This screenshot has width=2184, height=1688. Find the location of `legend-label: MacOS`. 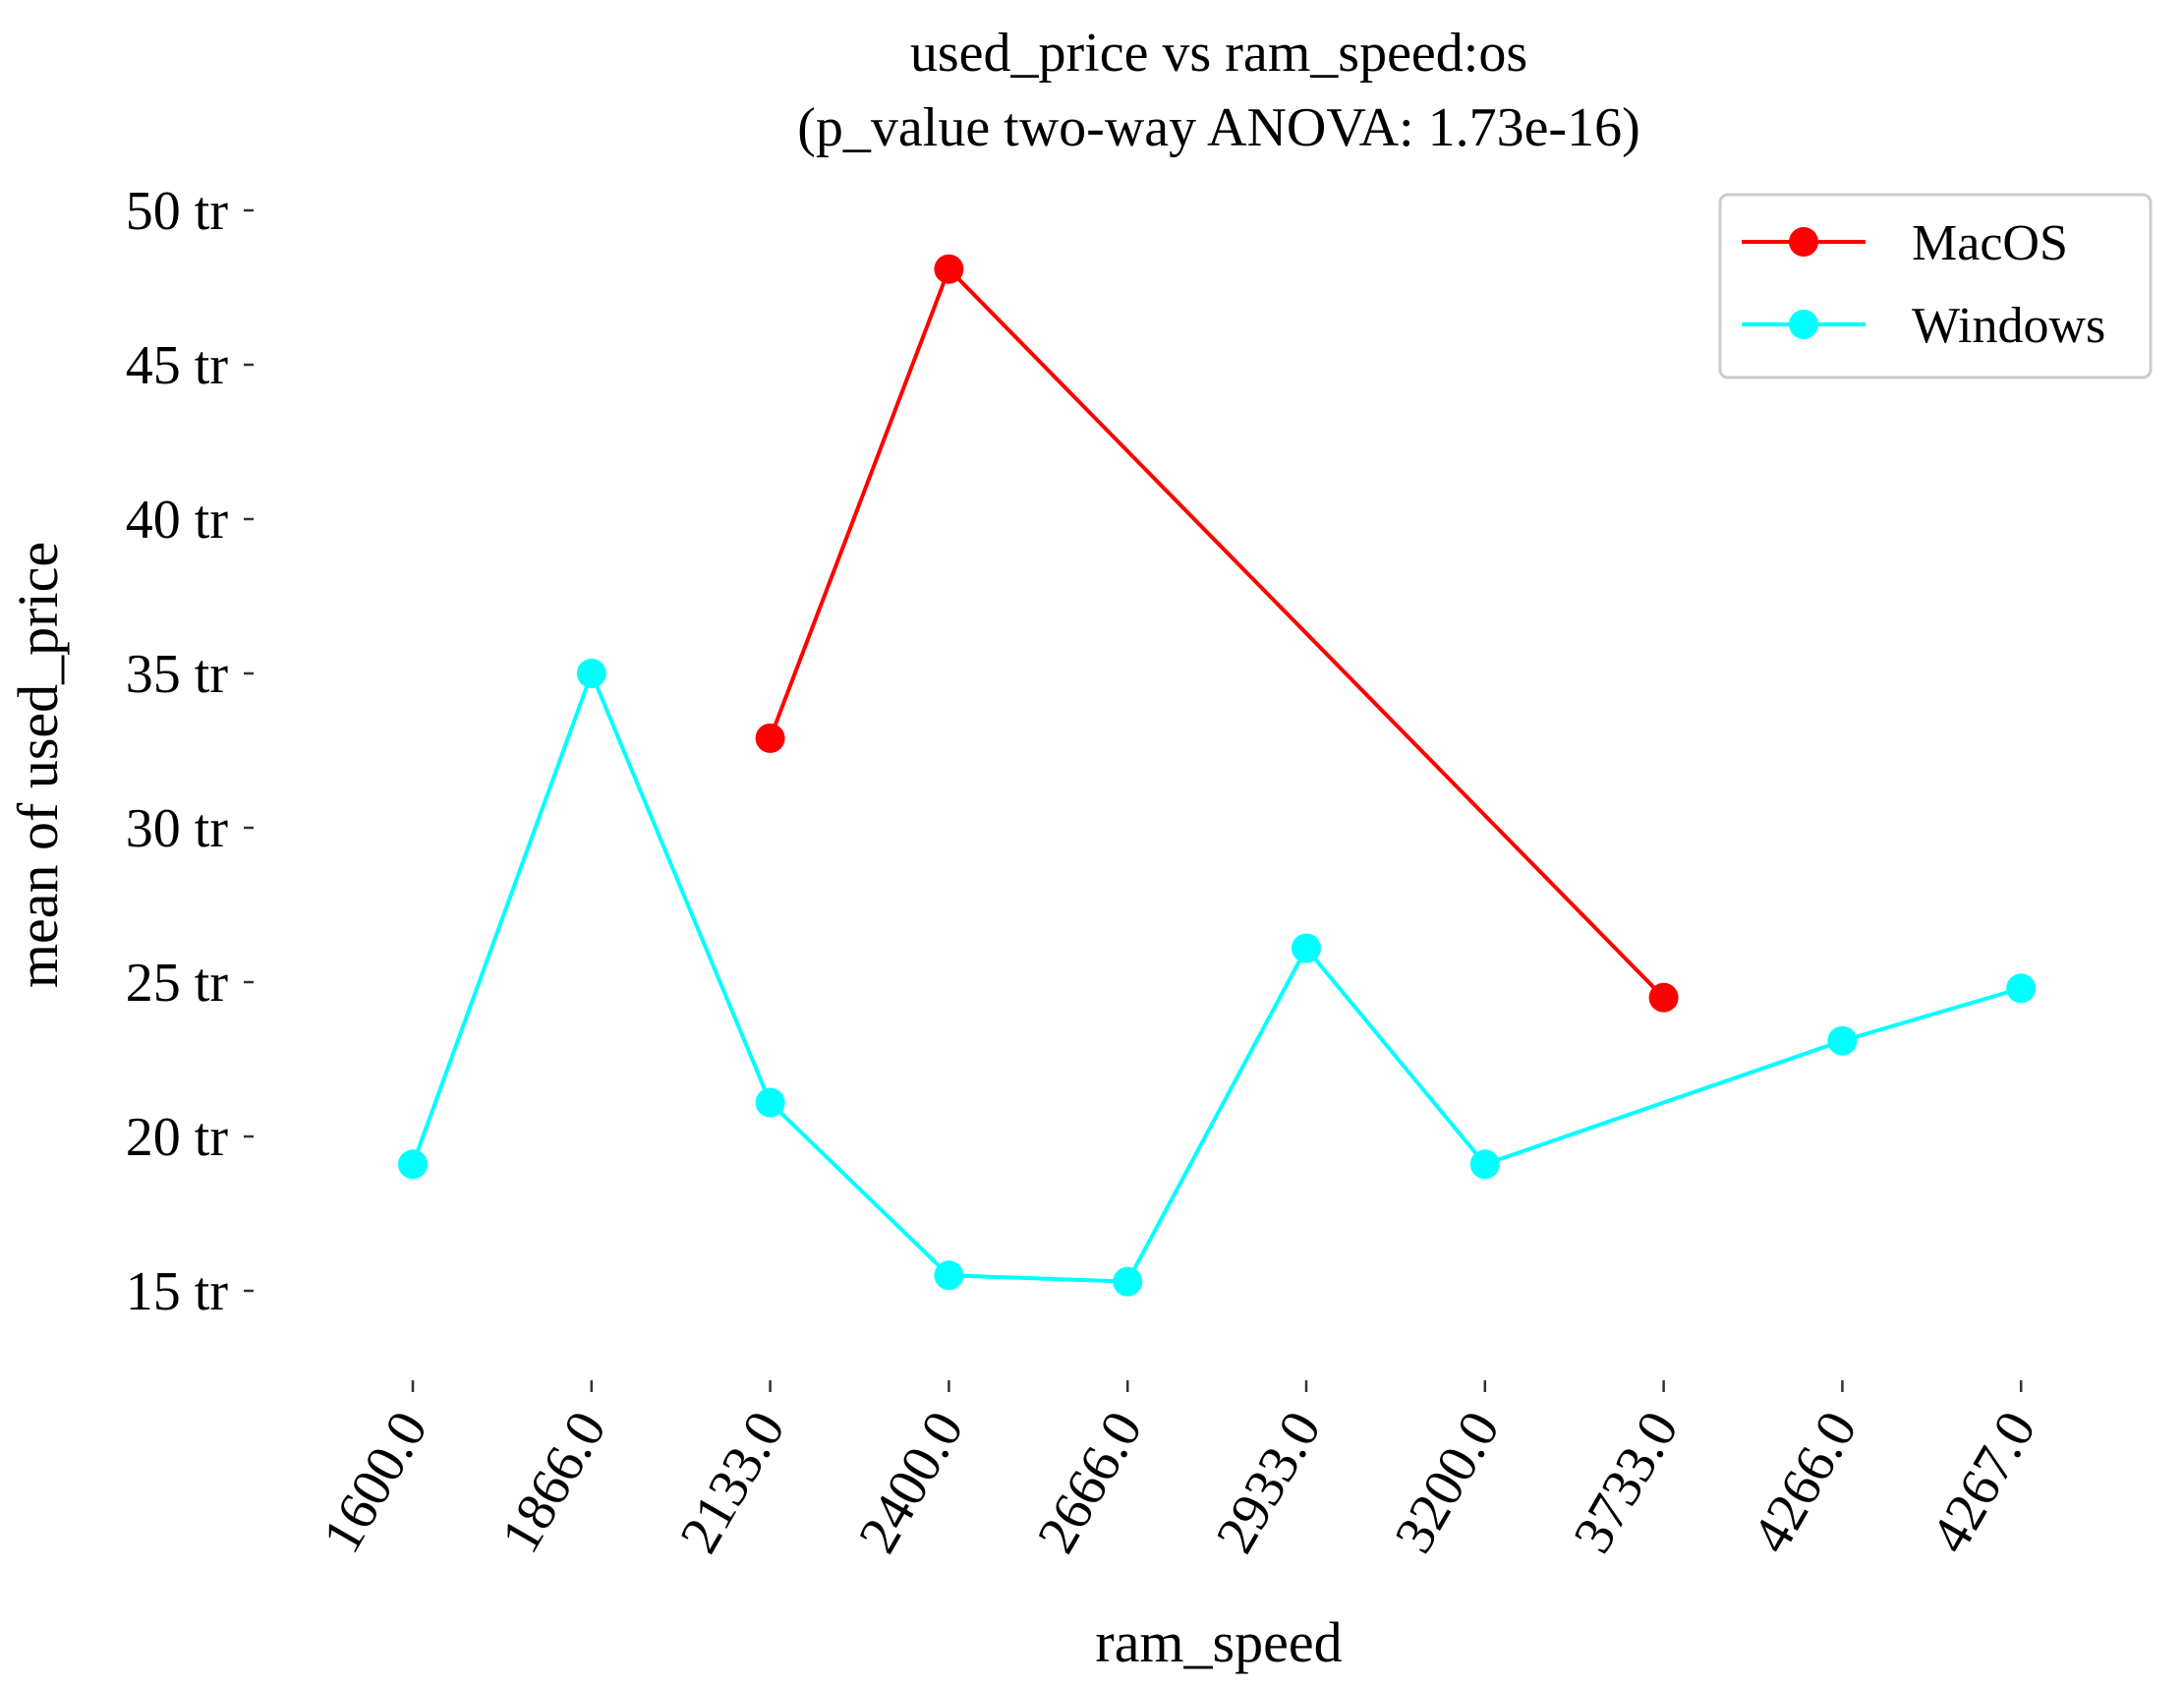

legend-label: MacOS is located at coordinates (1990, 243).